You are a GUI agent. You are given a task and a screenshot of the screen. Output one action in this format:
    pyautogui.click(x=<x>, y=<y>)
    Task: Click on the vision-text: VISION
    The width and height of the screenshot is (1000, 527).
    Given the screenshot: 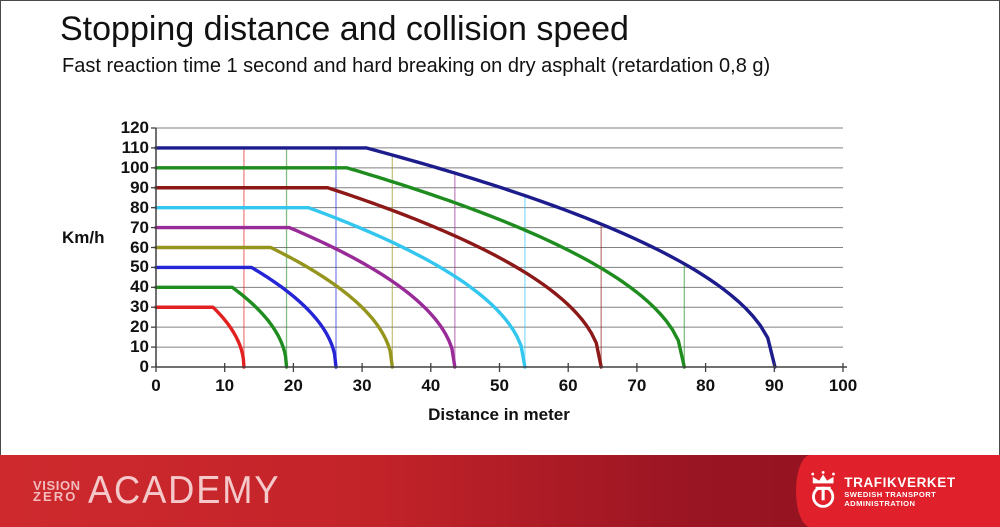 What is the action you would take?
    pyautogui.click(x=57, y=485)
    